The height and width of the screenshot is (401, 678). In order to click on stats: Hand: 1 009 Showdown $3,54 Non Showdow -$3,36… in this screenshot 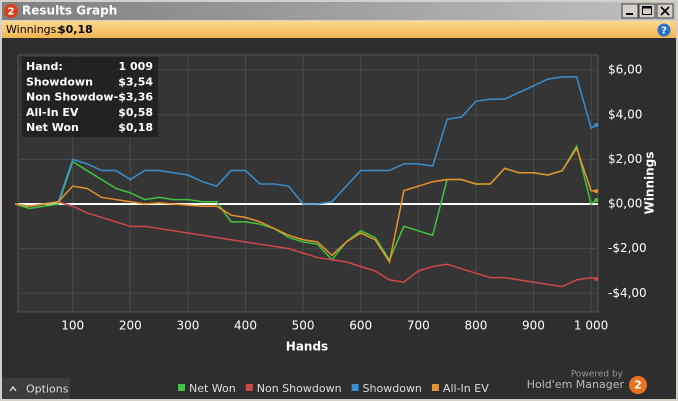, I will do `click(89, 97)`.